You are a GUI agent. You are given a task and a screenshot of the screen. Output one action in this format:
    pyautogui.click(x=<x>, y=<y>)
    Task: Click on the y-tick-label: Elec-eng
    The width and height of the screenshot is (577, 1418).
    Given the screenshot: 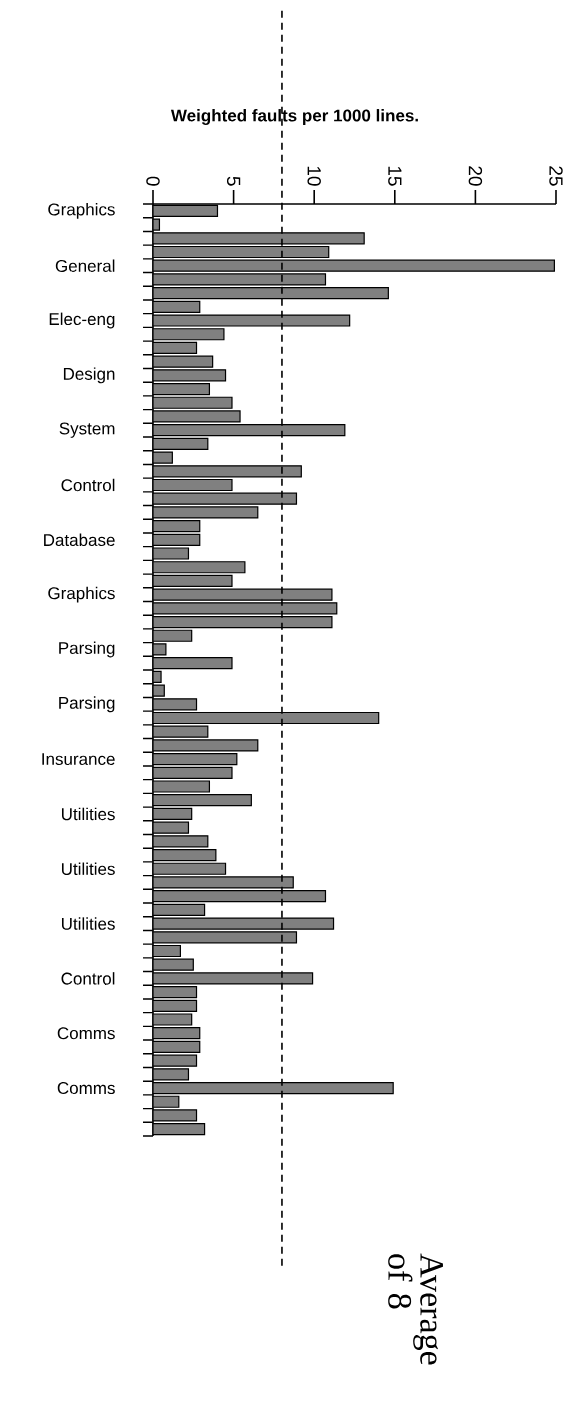 What is the action you would take?
    pyautogui.click(x=82, y=320)
    